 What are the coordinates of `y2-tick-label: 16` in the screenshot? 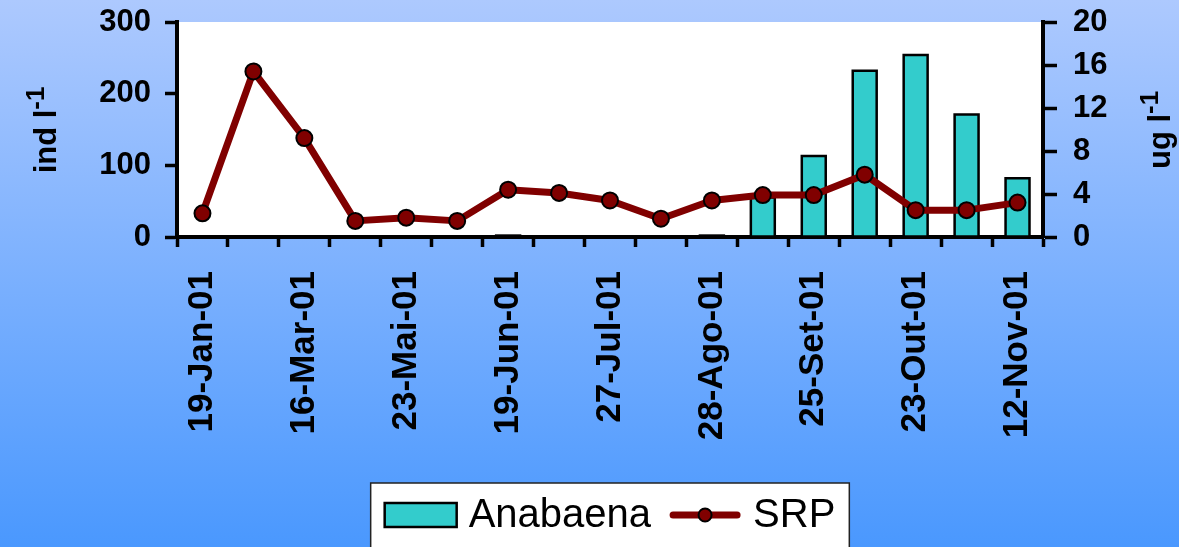 It's located at (1090, 63).